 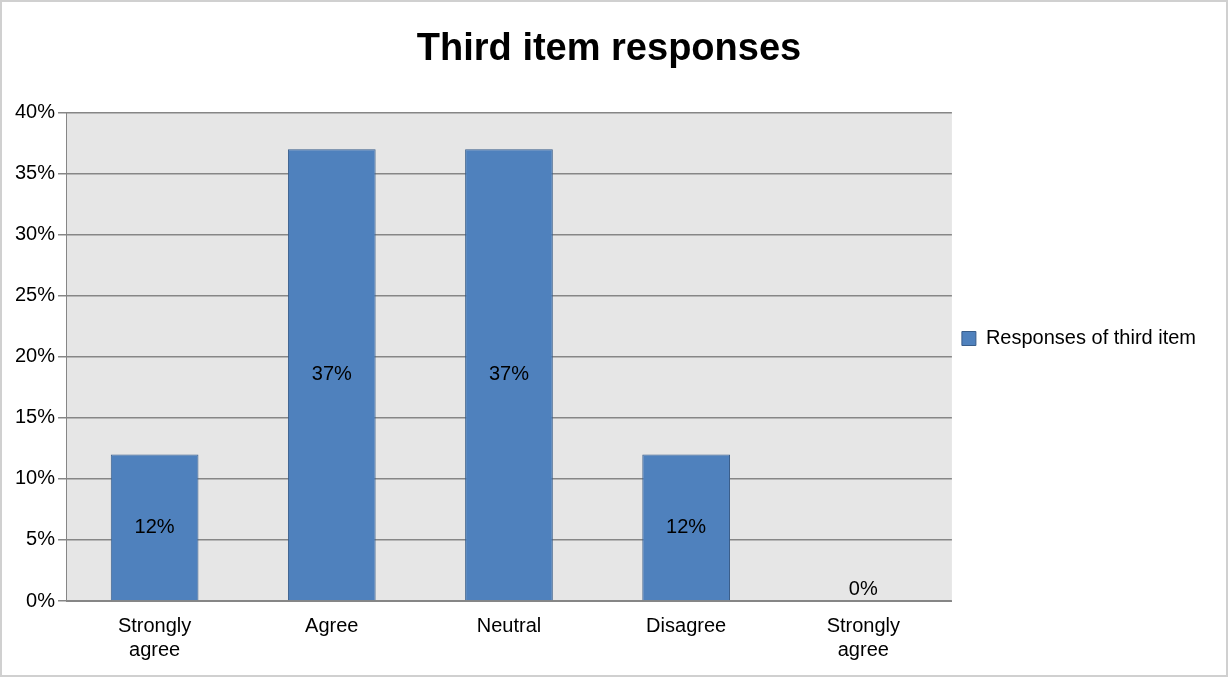 What do you see at coordinates (863, 587) in the screenshot?
I see `data-label: 0%` at bounding box center [863, 587].